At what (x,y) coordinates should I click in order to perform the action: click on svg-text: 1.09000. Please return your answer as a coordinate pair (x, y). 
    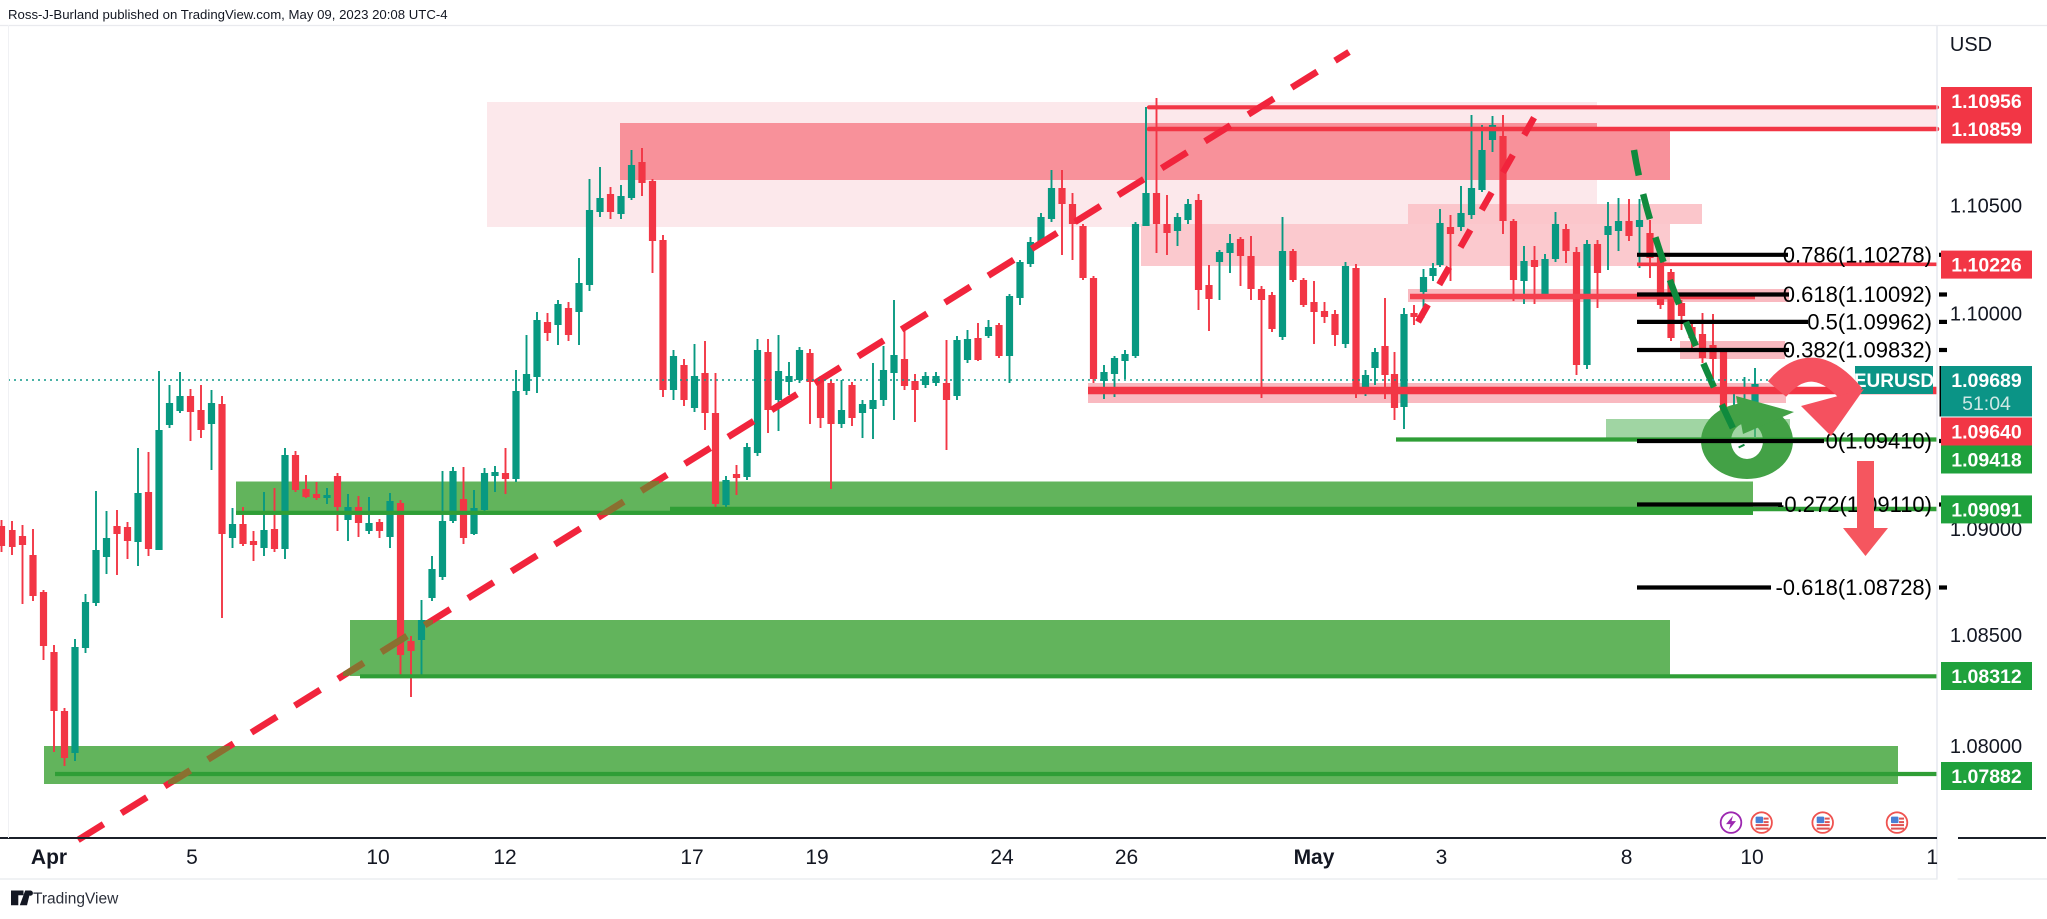
    Looking at the image, I should click on (1986, 530).